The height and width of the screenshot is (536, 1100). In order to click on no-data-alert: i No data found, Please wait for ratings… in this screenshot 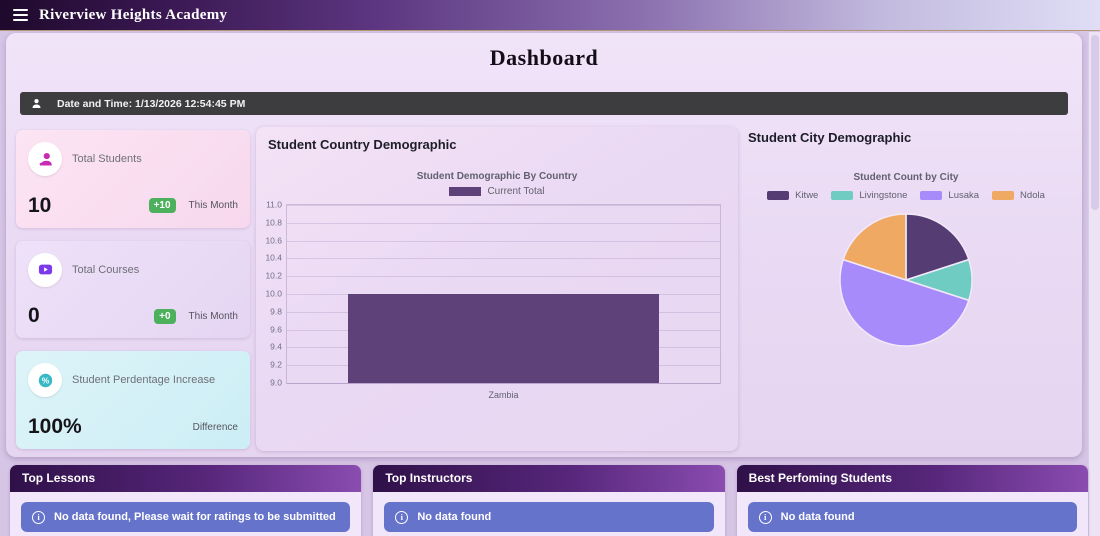, I will do `click(186, 517)`.